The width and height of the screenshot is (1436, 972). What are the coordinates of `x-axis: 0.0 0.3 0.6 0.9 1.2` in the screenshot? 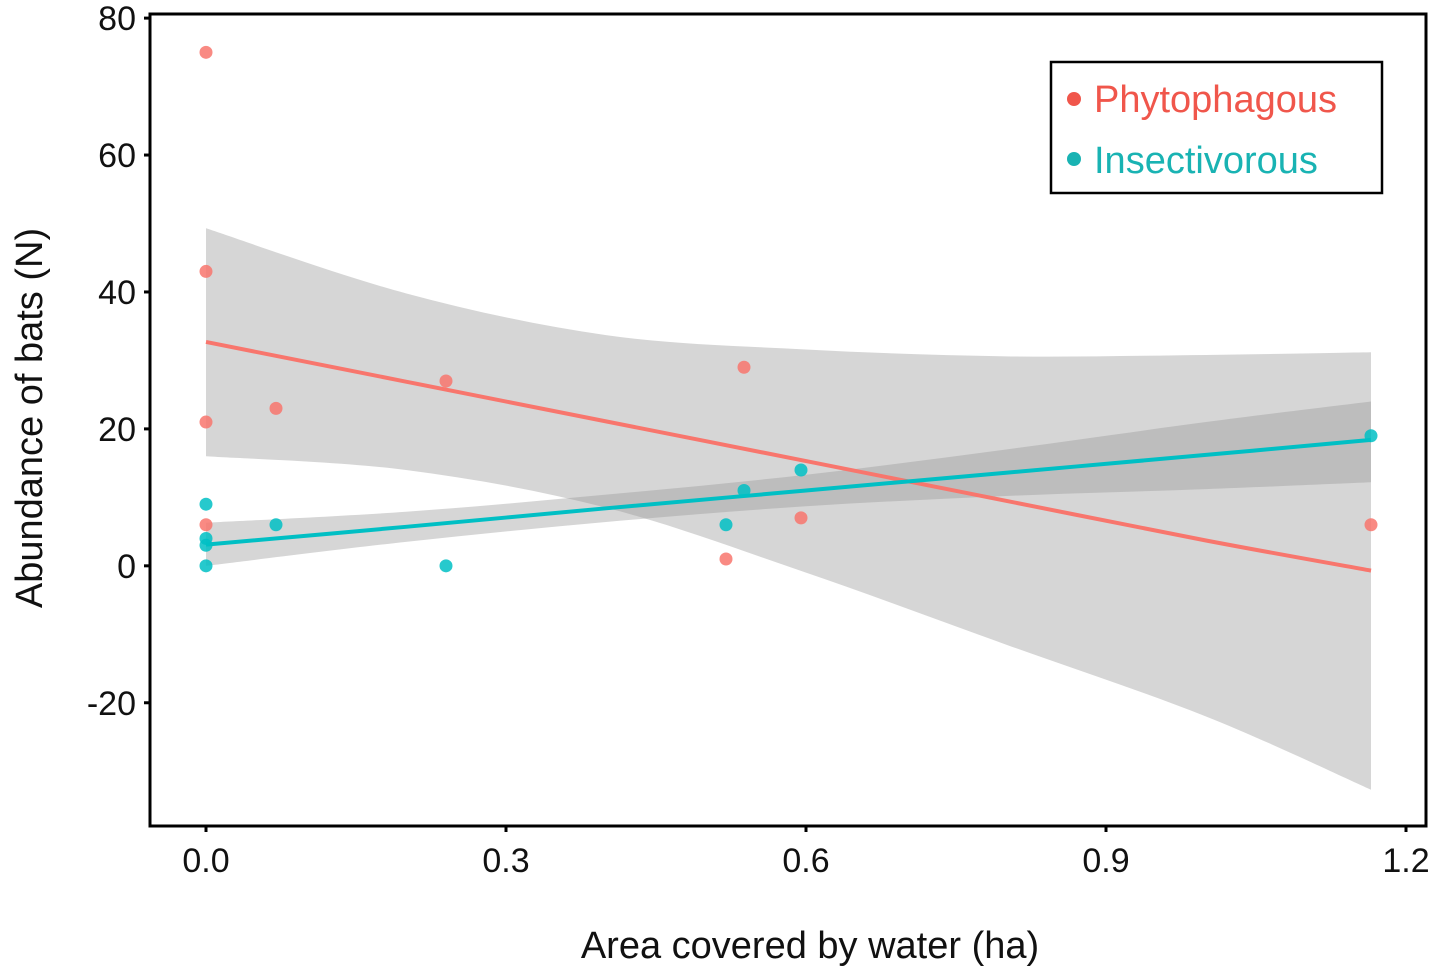 It's located at (806, 853).